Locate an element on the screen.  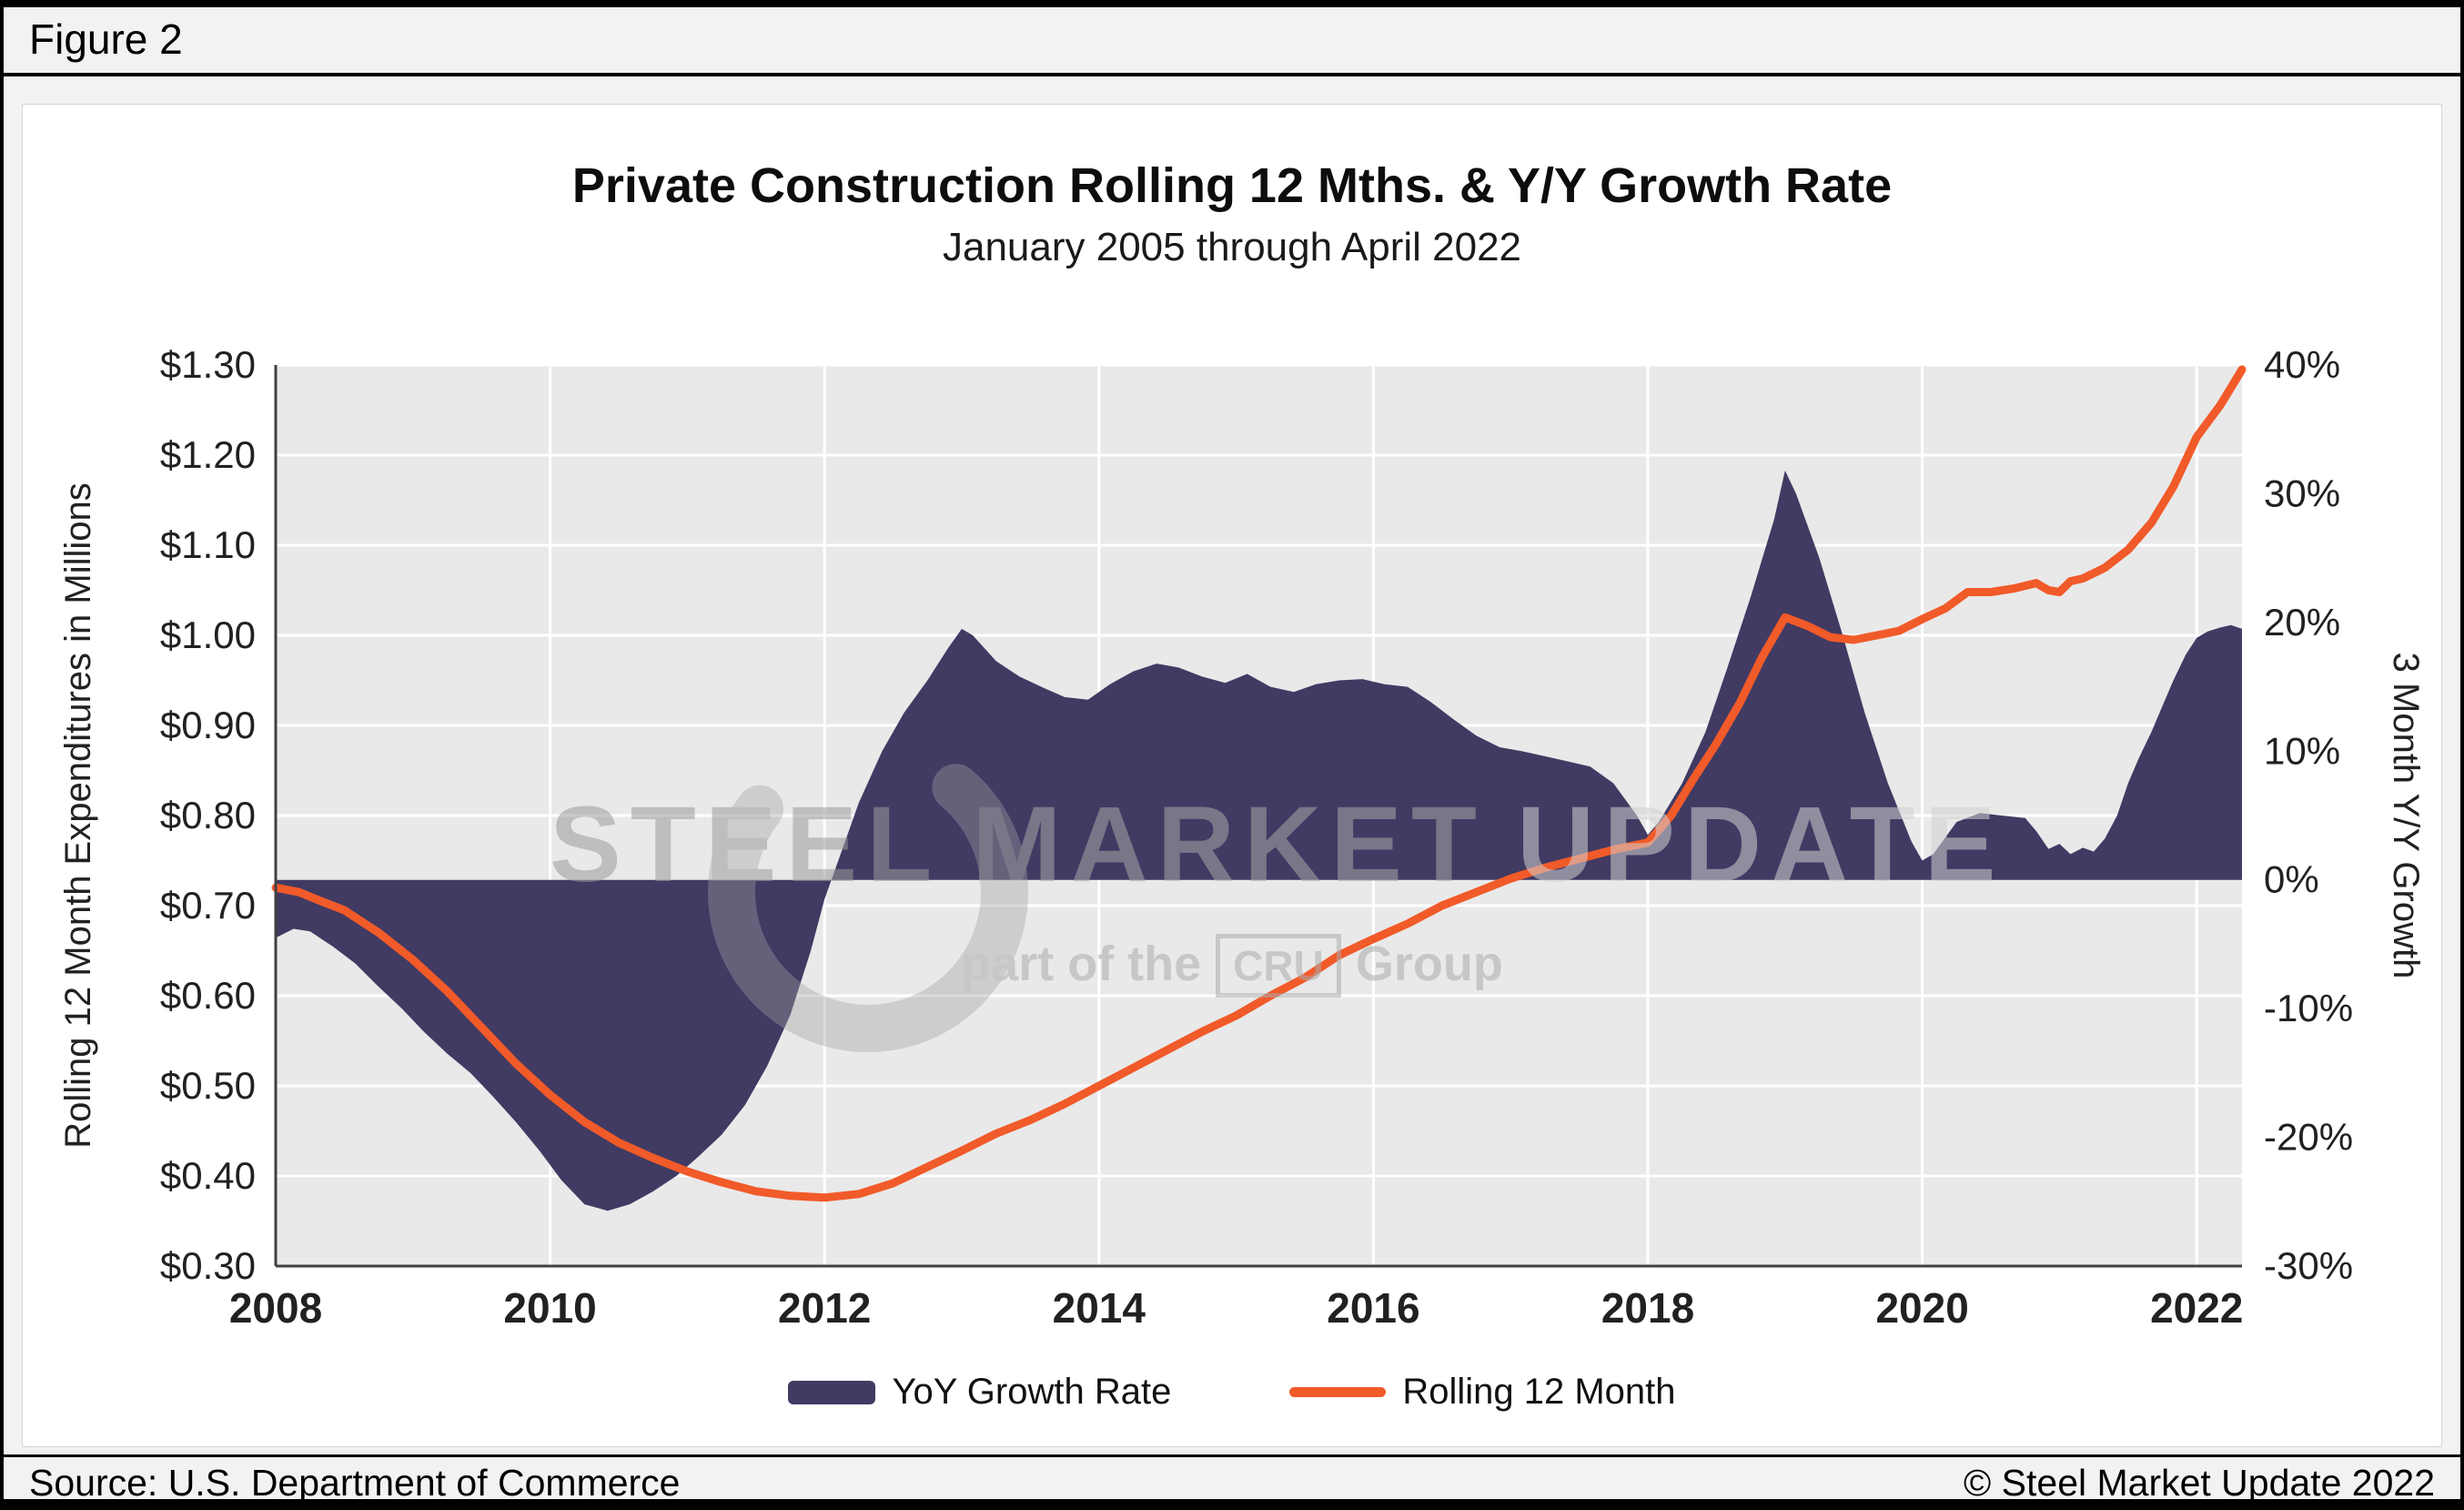
copyright-text: © Steel Market Update 2022 is located at coordinates (2199, 1483).